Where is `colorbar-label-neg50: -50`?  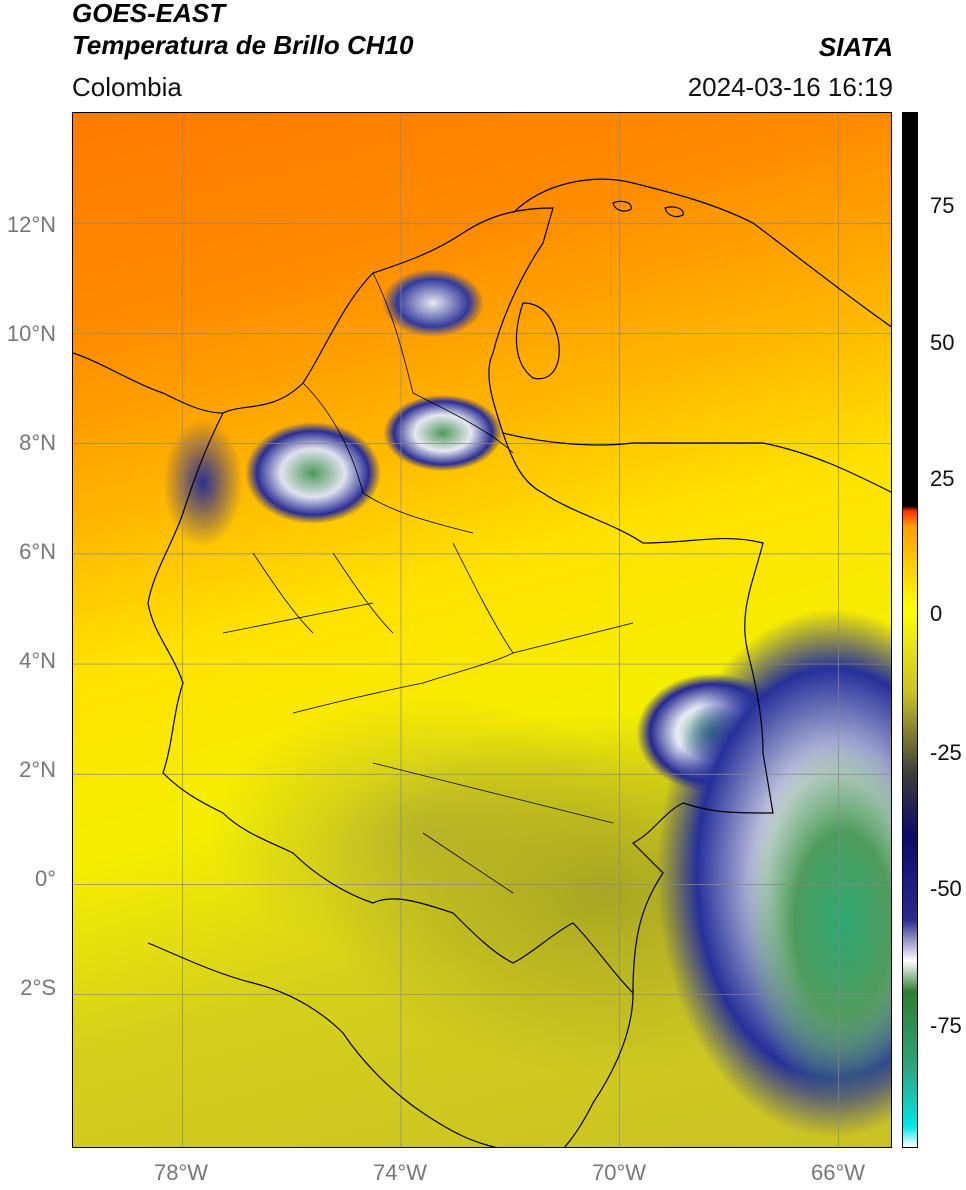
colorbar-label-neg50: -50 is located at coordinates (946, 888).